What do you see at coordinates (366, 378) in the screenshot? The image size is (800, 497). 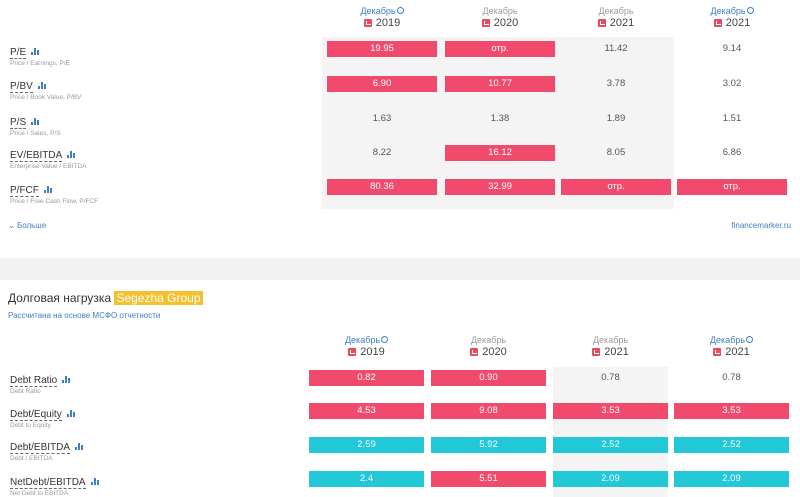 I see `metric-value-cell: 0.82` at bounding box center [366, 378].